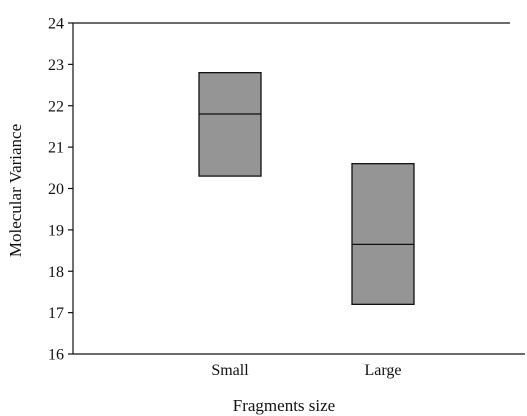 This screenshot has width=527, height=416. I want to click on x-tick-labels: Small Large, so click(306, 370).